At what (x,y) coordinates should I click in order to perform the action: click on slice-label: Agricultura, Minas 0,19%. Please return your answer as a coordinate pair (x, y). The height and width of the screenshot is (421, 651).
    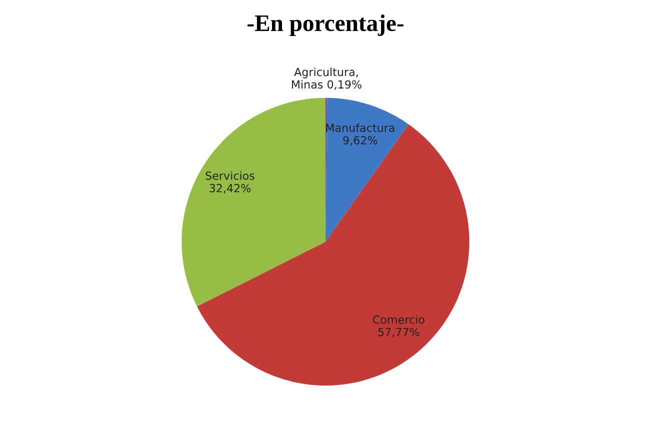
    Looking at the image, I should click on (327, 79).